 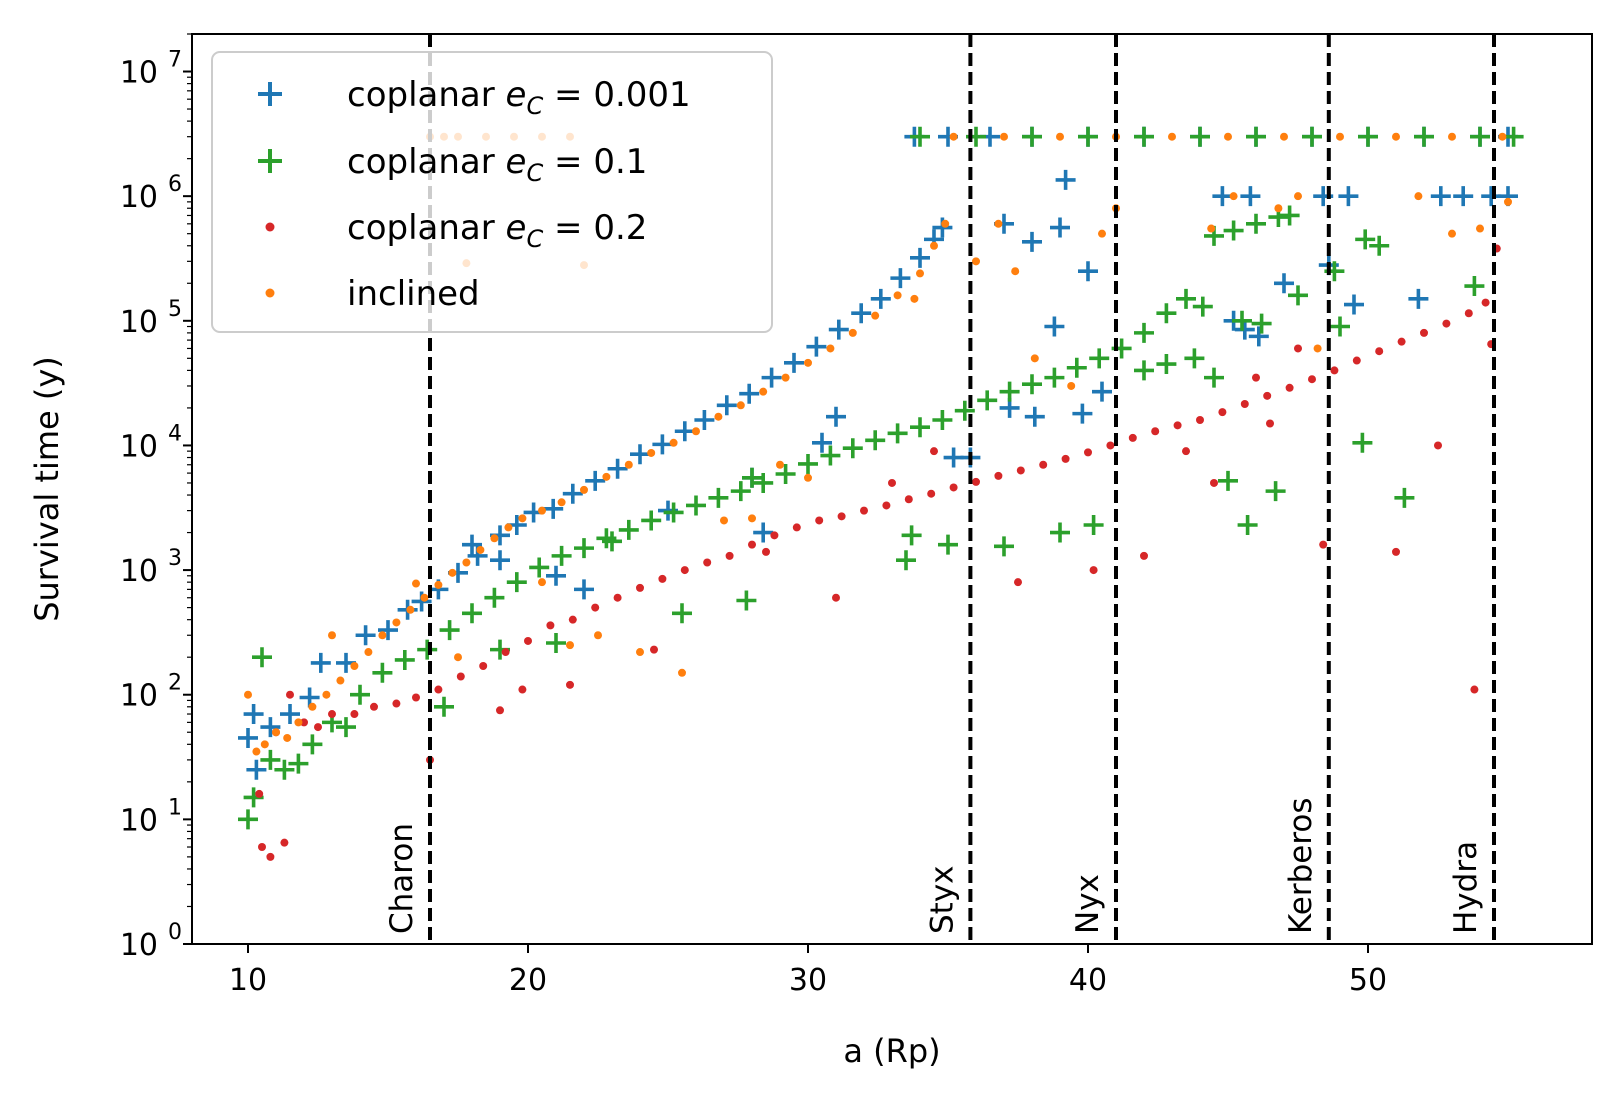 I want to click on x-tick-label-10: 10, so click(x=248, y=980).